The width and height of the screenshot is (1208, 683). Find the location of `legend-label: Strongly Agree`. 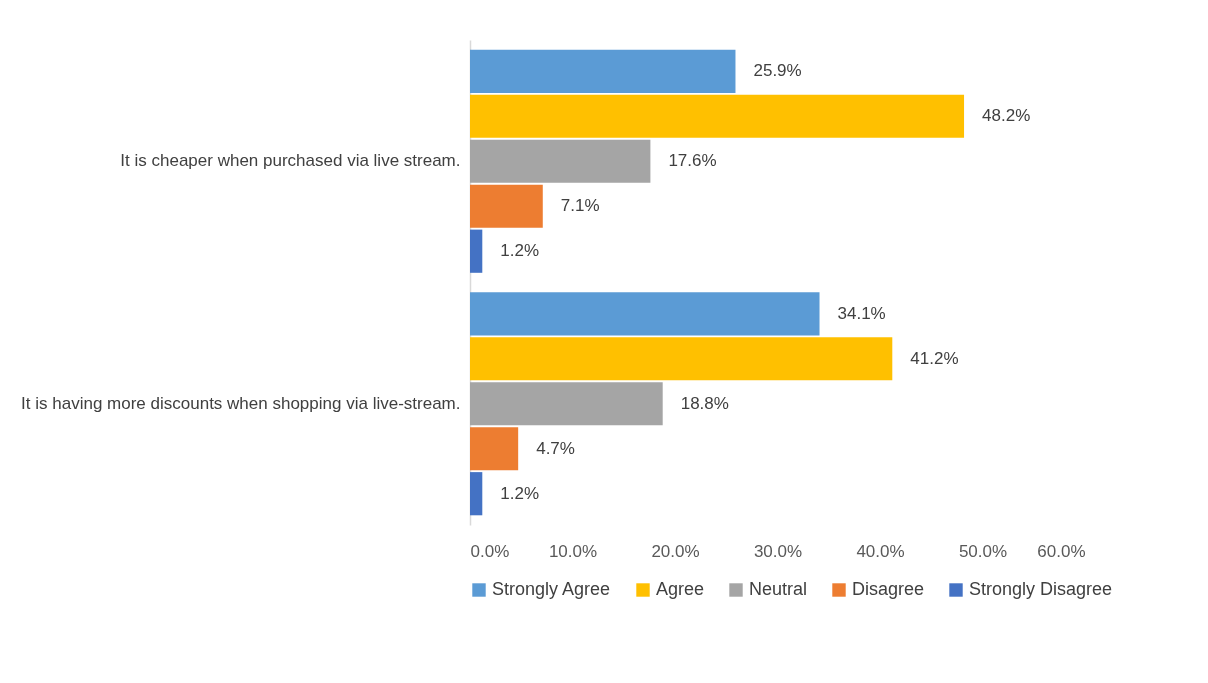

legend-label: Strongly Agree is located at coordinates (551, 589).